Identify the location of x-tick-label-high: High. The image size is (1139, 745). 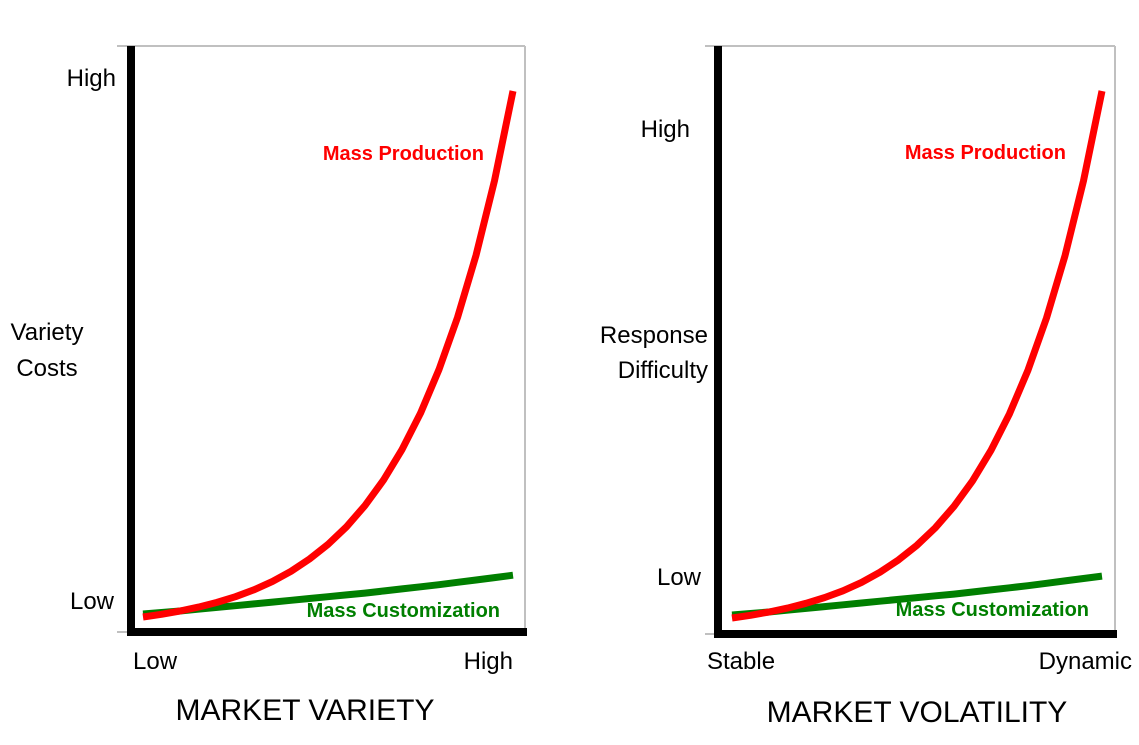
(488, 661).